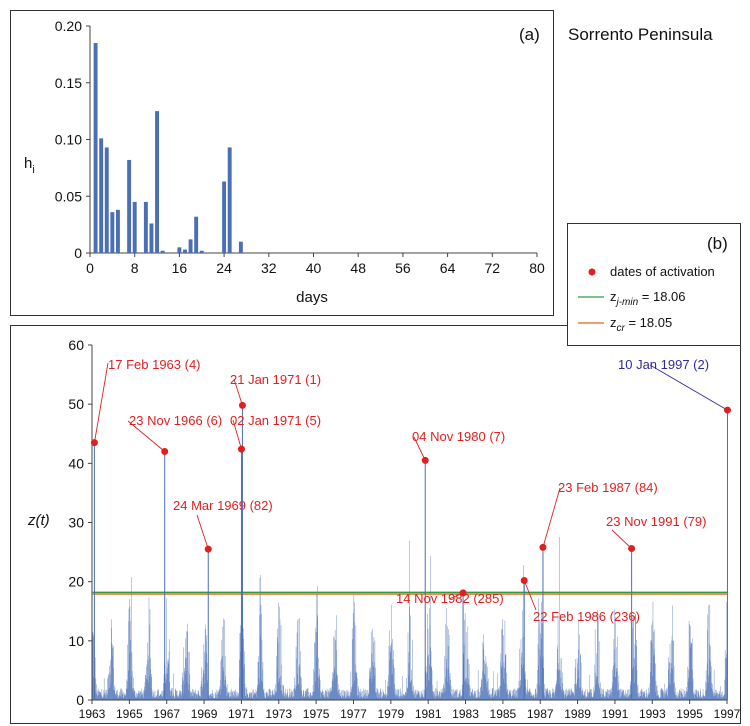 This screenshot has height=726, width=750. What do you see at coordinates (648, 322) in the screenshot?
I see `legend-zcr-value: = 18.05` at bounding box center [648, 322].